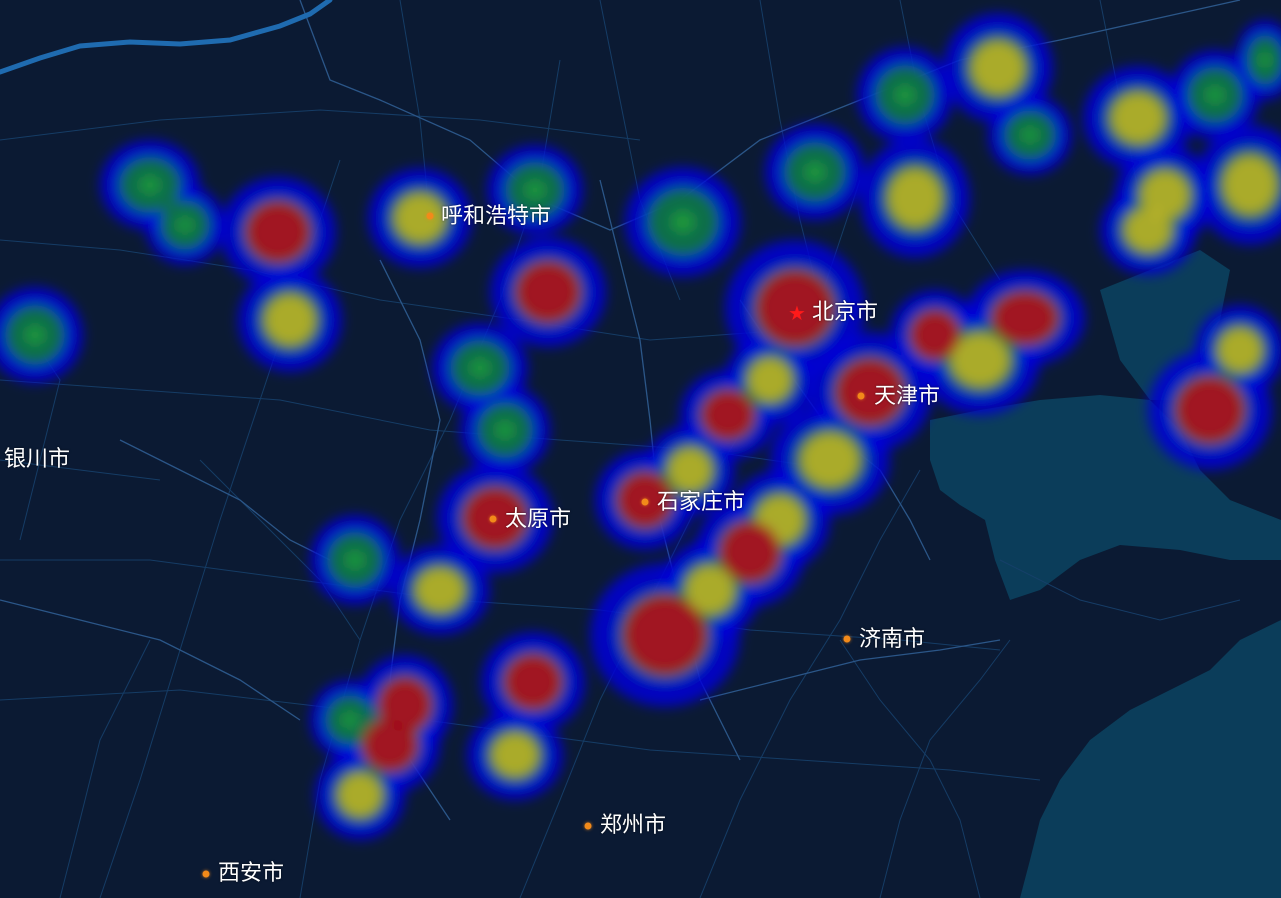 This screenshot has width=1281, height=898. What do you see at coordinates (166, 37) in the screenshot?
I see `river` at bounding box center [166, 37].